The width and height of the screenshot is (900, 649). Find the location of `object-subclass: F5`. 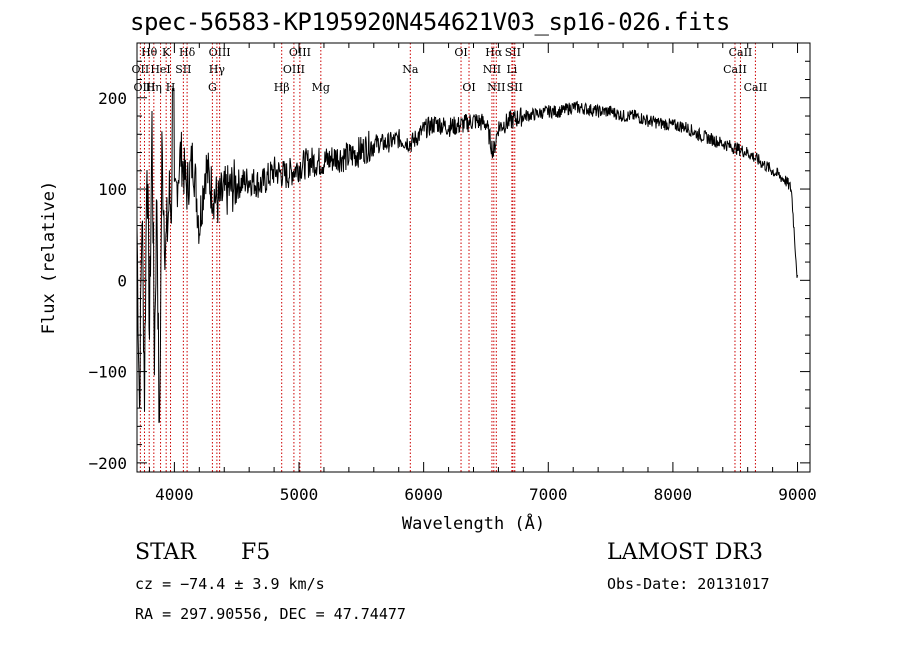

object-subclass: F5 is located at coordinates (256, 552).